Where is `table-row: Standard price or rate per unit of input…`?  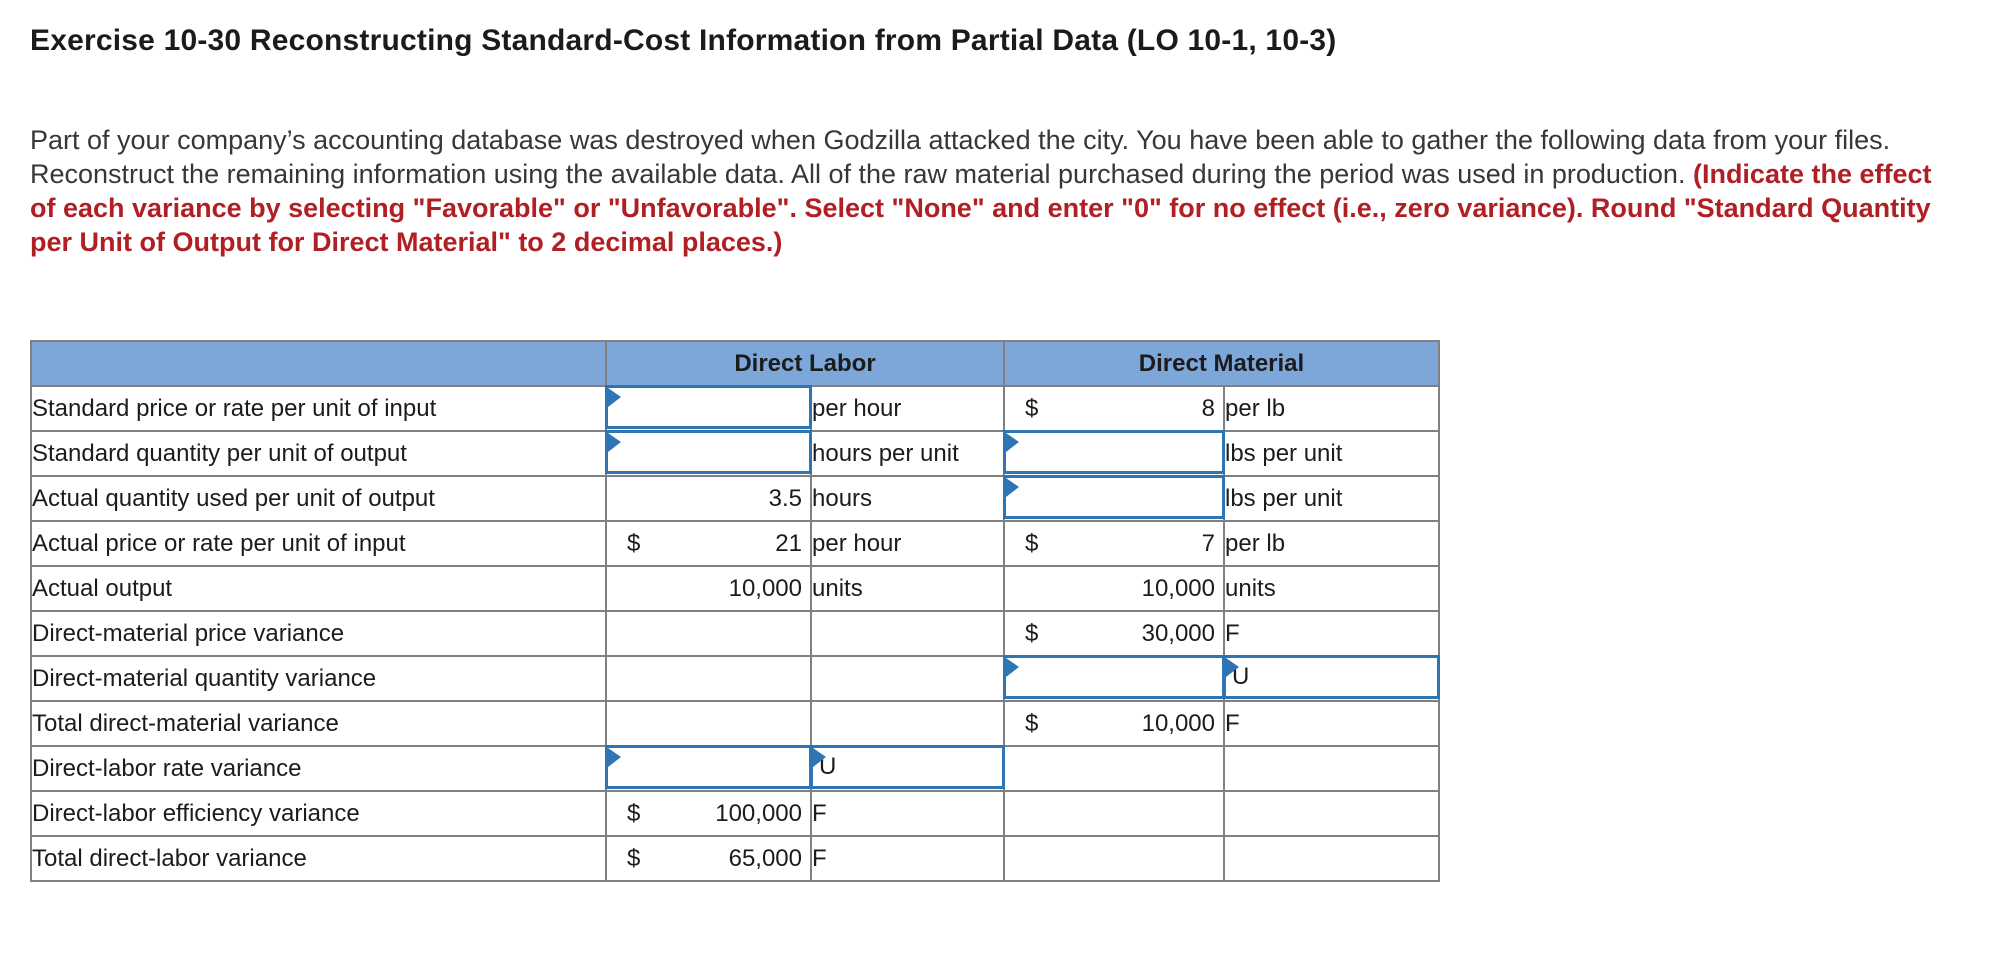
table-row: Standard price or rate per unit of input… is located at coordinates (735, 408).